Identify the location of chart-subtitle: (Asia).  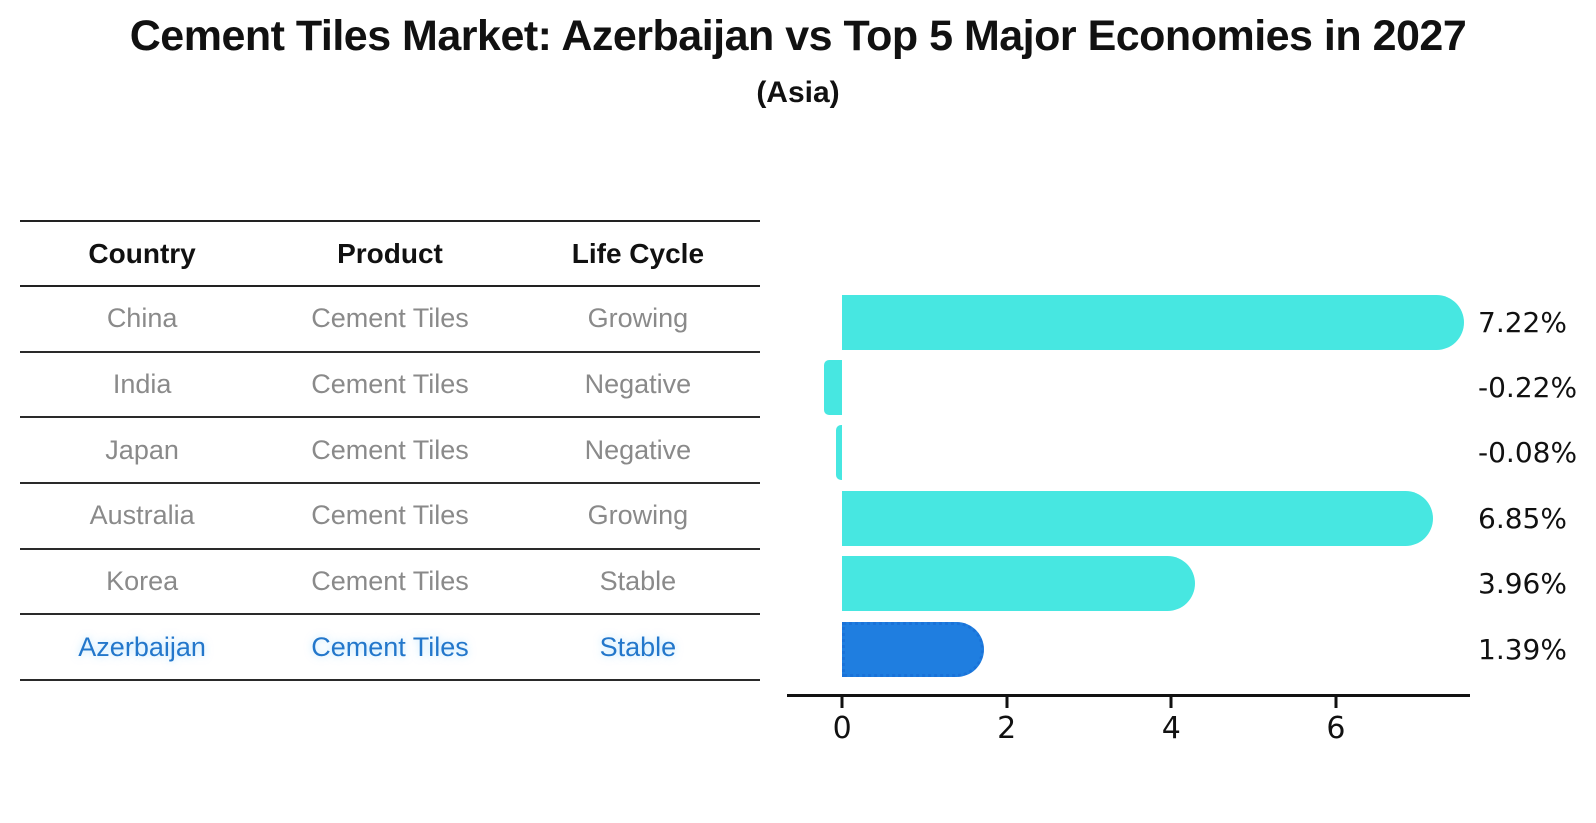
(798, 92).